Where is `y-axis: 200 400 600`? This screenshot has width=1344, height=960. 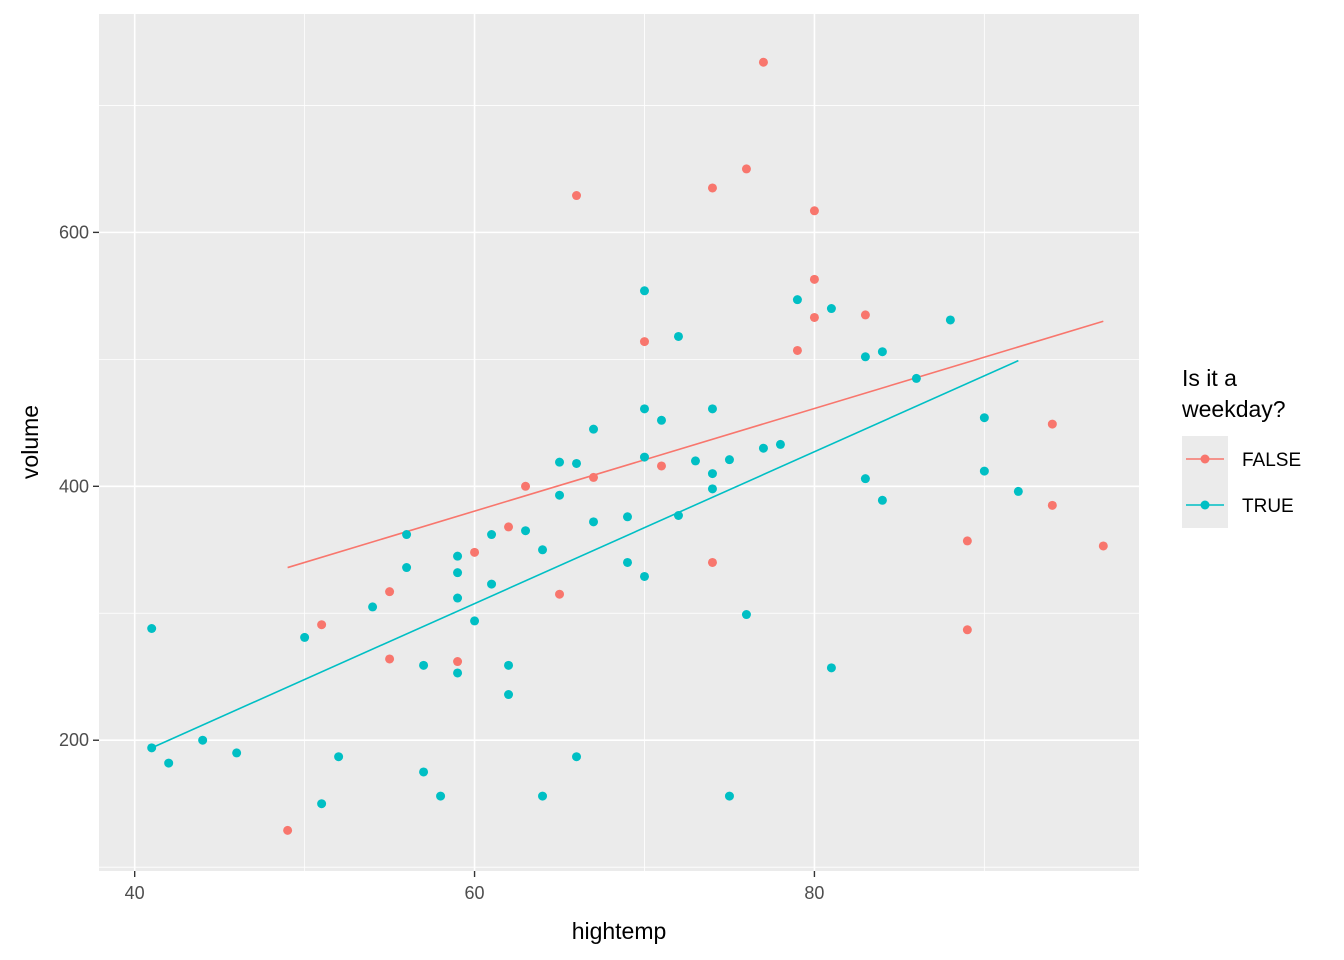 y-axis: 200 400 600 is located at coordinates (79, 486).